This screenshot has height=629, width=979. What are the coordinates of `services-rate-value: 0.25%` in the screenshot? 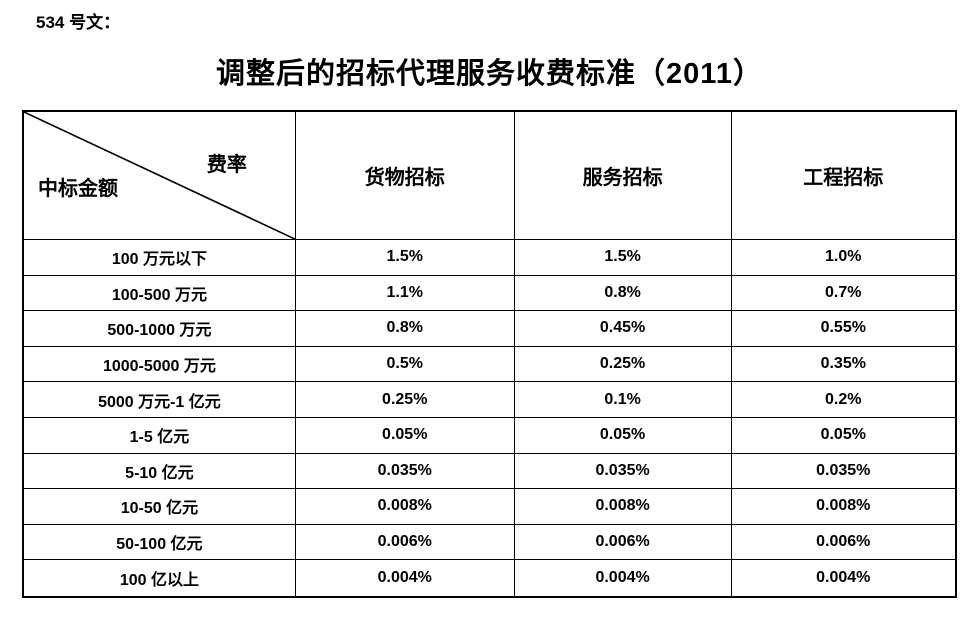 It's located at (622, 364).